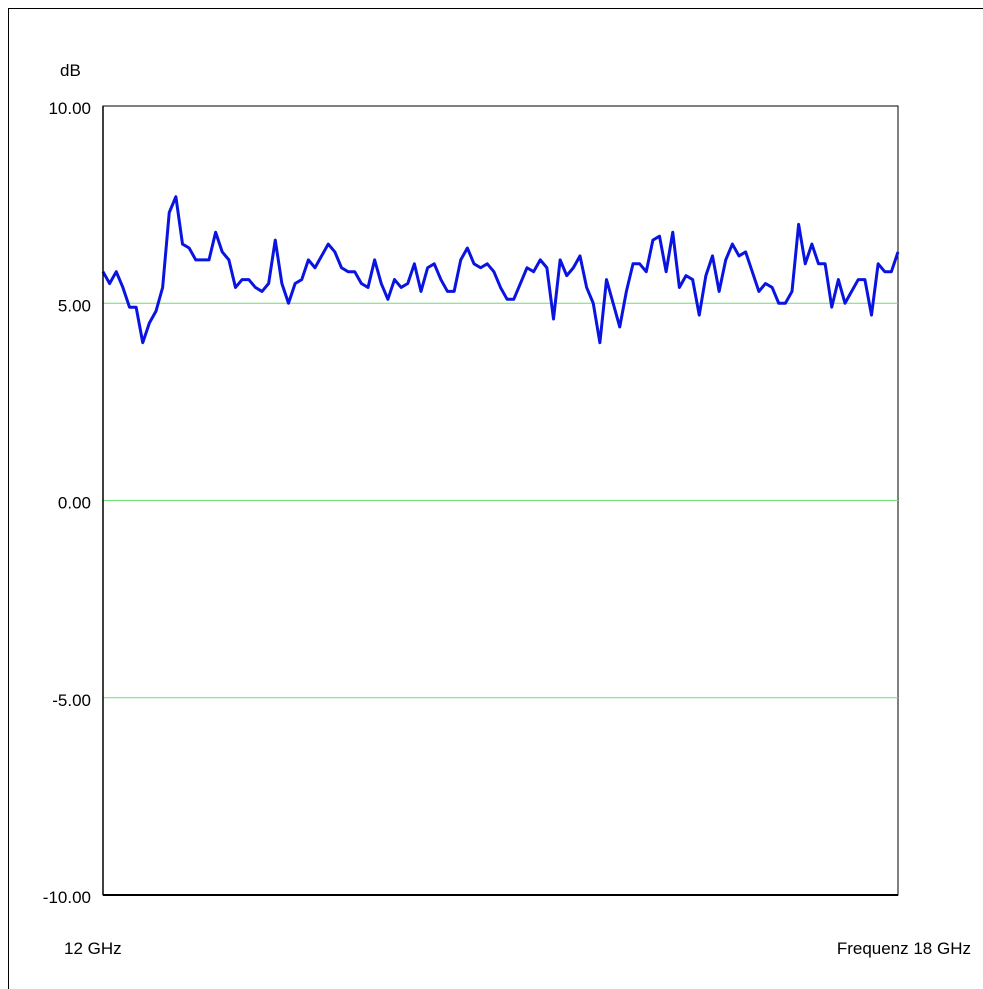 The width and height of the screenshot is (983, 989). I want to click on y-tick-label: -5.00, so click(71, 700).